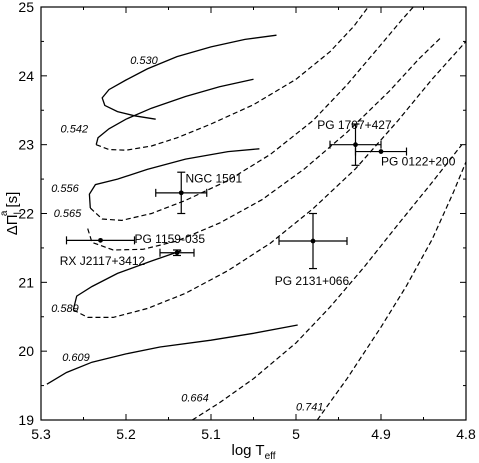 The height and width of the screenshot is (463, 479). What do you see at coordinates (381, 434) in the screenshot?
I see `x-tick-label: 4.9` at bounding box center [381, 434].